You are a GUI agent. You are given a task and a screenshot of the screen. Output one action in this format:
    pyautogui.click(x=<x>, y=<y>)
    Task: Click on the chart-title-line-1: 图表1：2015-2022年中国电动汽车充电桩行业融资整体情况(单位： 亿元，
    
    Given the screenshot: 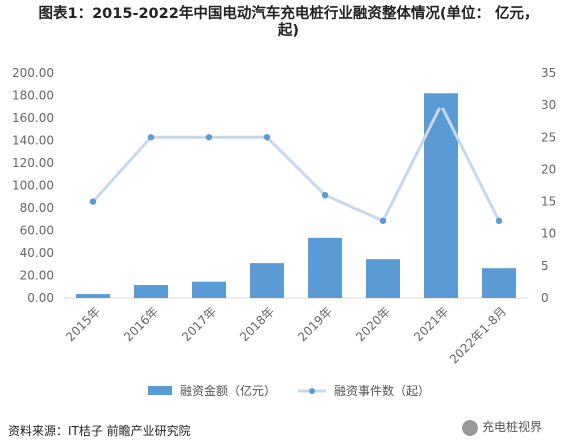 What is the action you would take?
    pyautogui.click(x=288, y=14)
    